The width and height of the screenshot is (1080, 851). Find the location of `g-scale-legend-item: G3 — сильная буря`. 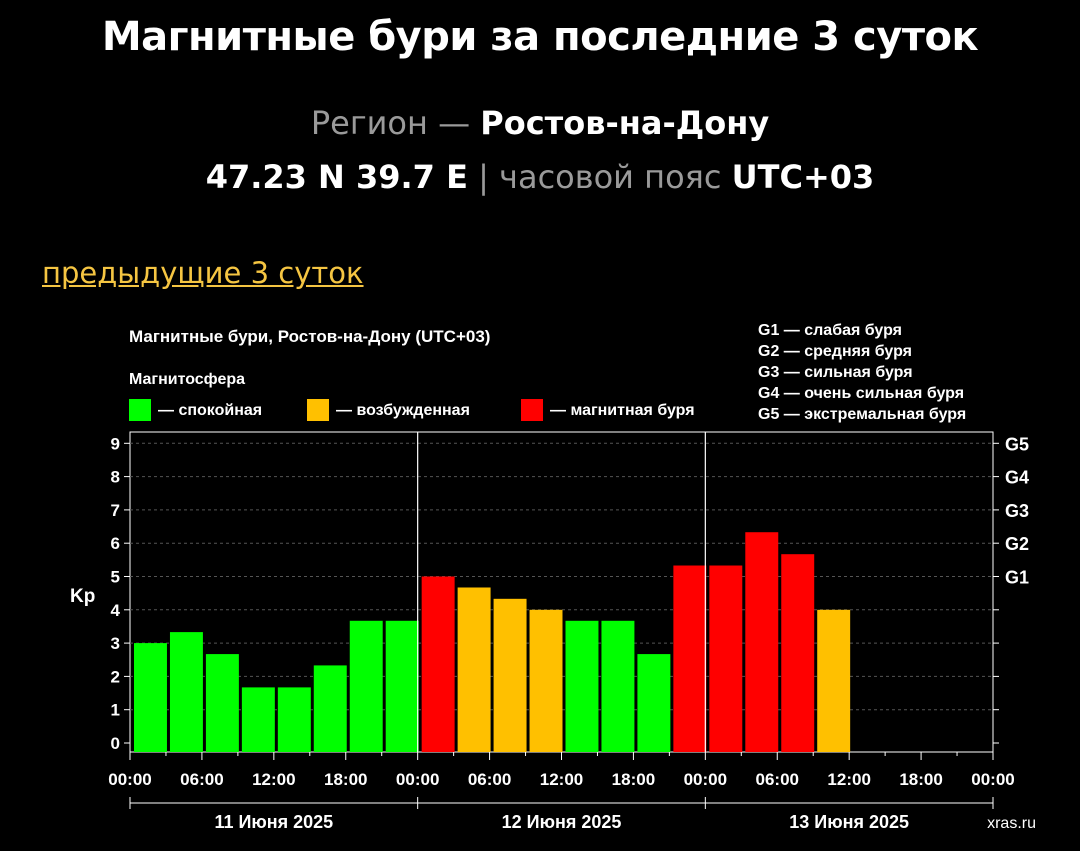

g-scale-legend-item: G3 — сильная буря is located at coordinates (835, 372).